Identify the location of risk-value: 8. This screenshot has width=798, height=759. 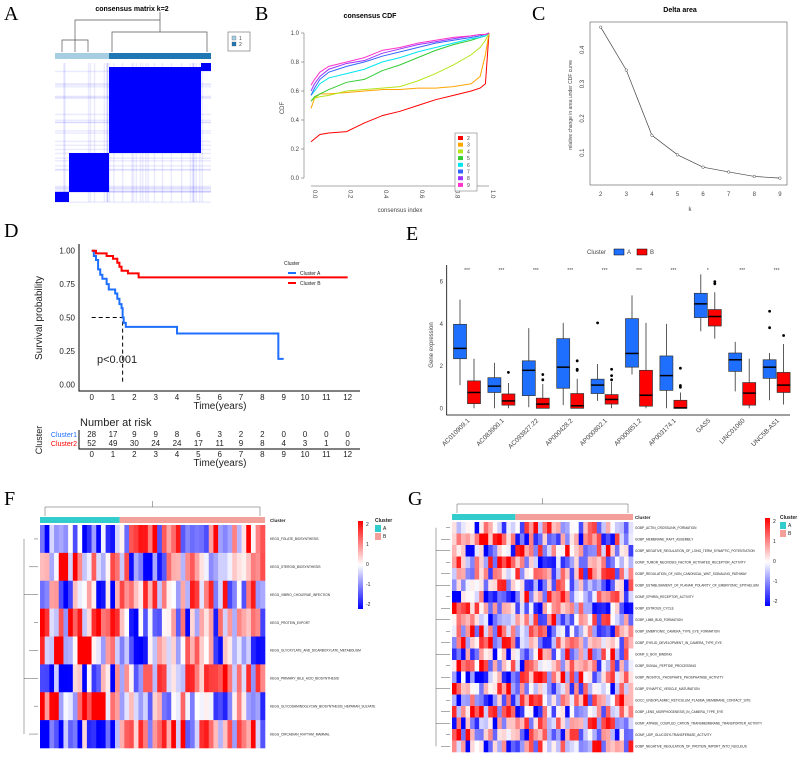
(262, 443).